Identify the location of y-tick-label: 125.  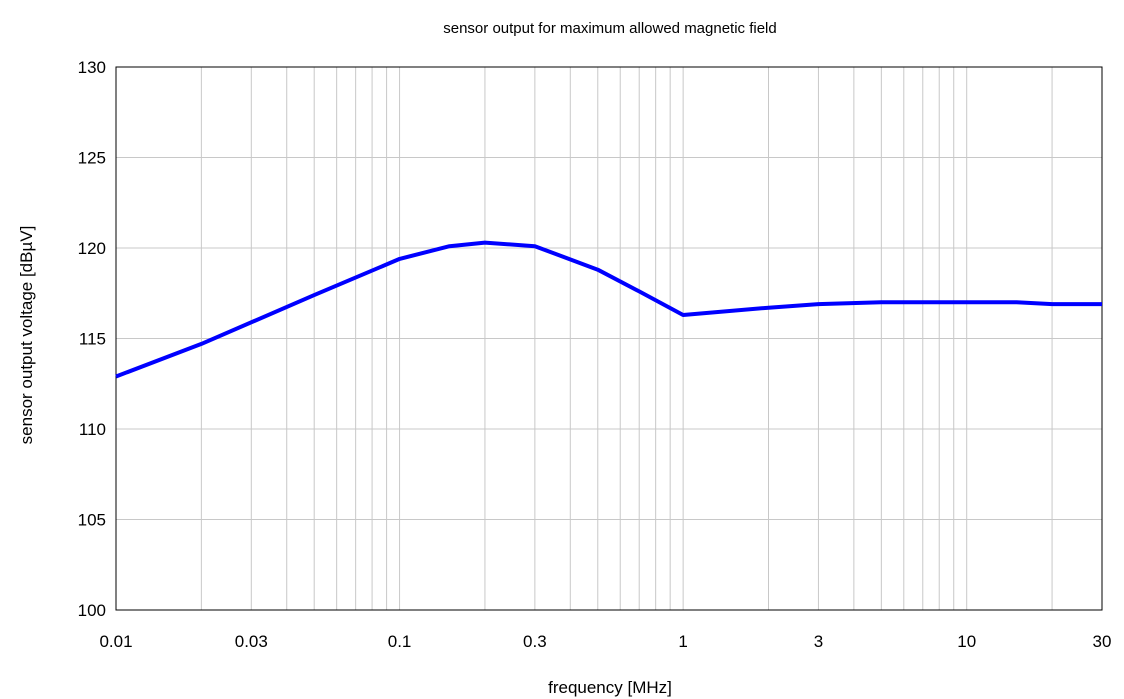
(92, 158).